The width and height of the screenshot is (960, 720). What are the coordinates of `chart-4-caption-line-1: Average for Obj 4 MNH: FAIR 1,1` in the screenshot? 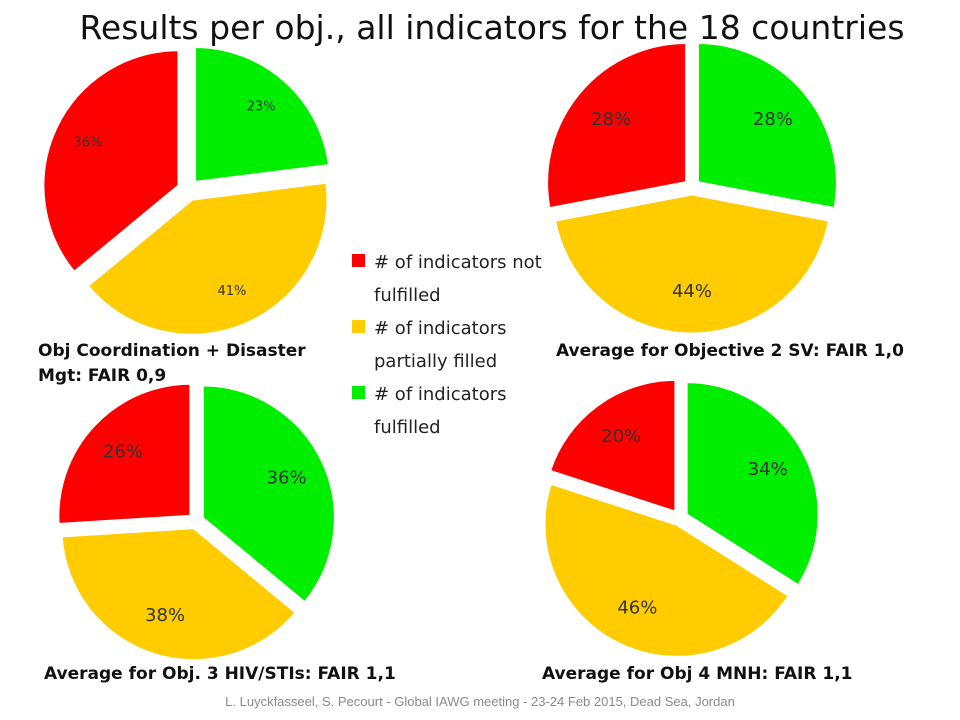 It's located at (697, 674).